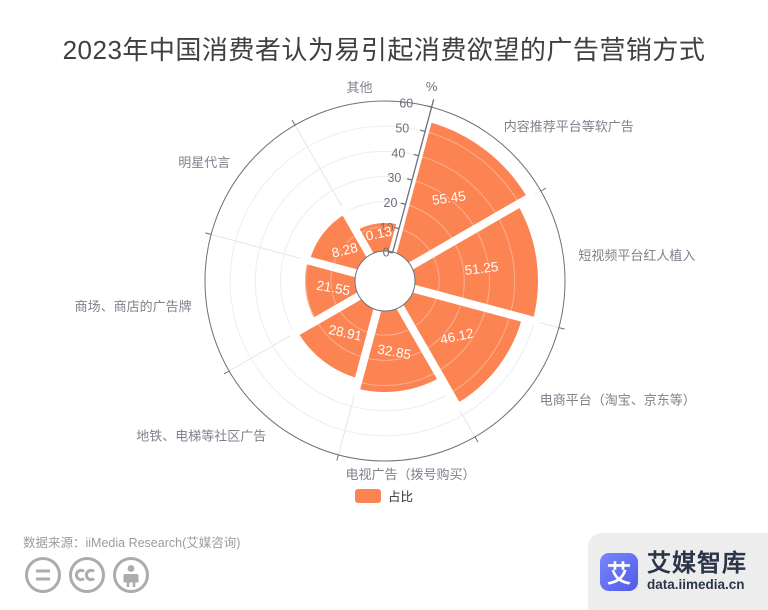 The image size is (768, 610). Describe the element at coordinates (636, 255) in the screenshot. I see `category-label-1: 短视频平台红人植入` at that location.